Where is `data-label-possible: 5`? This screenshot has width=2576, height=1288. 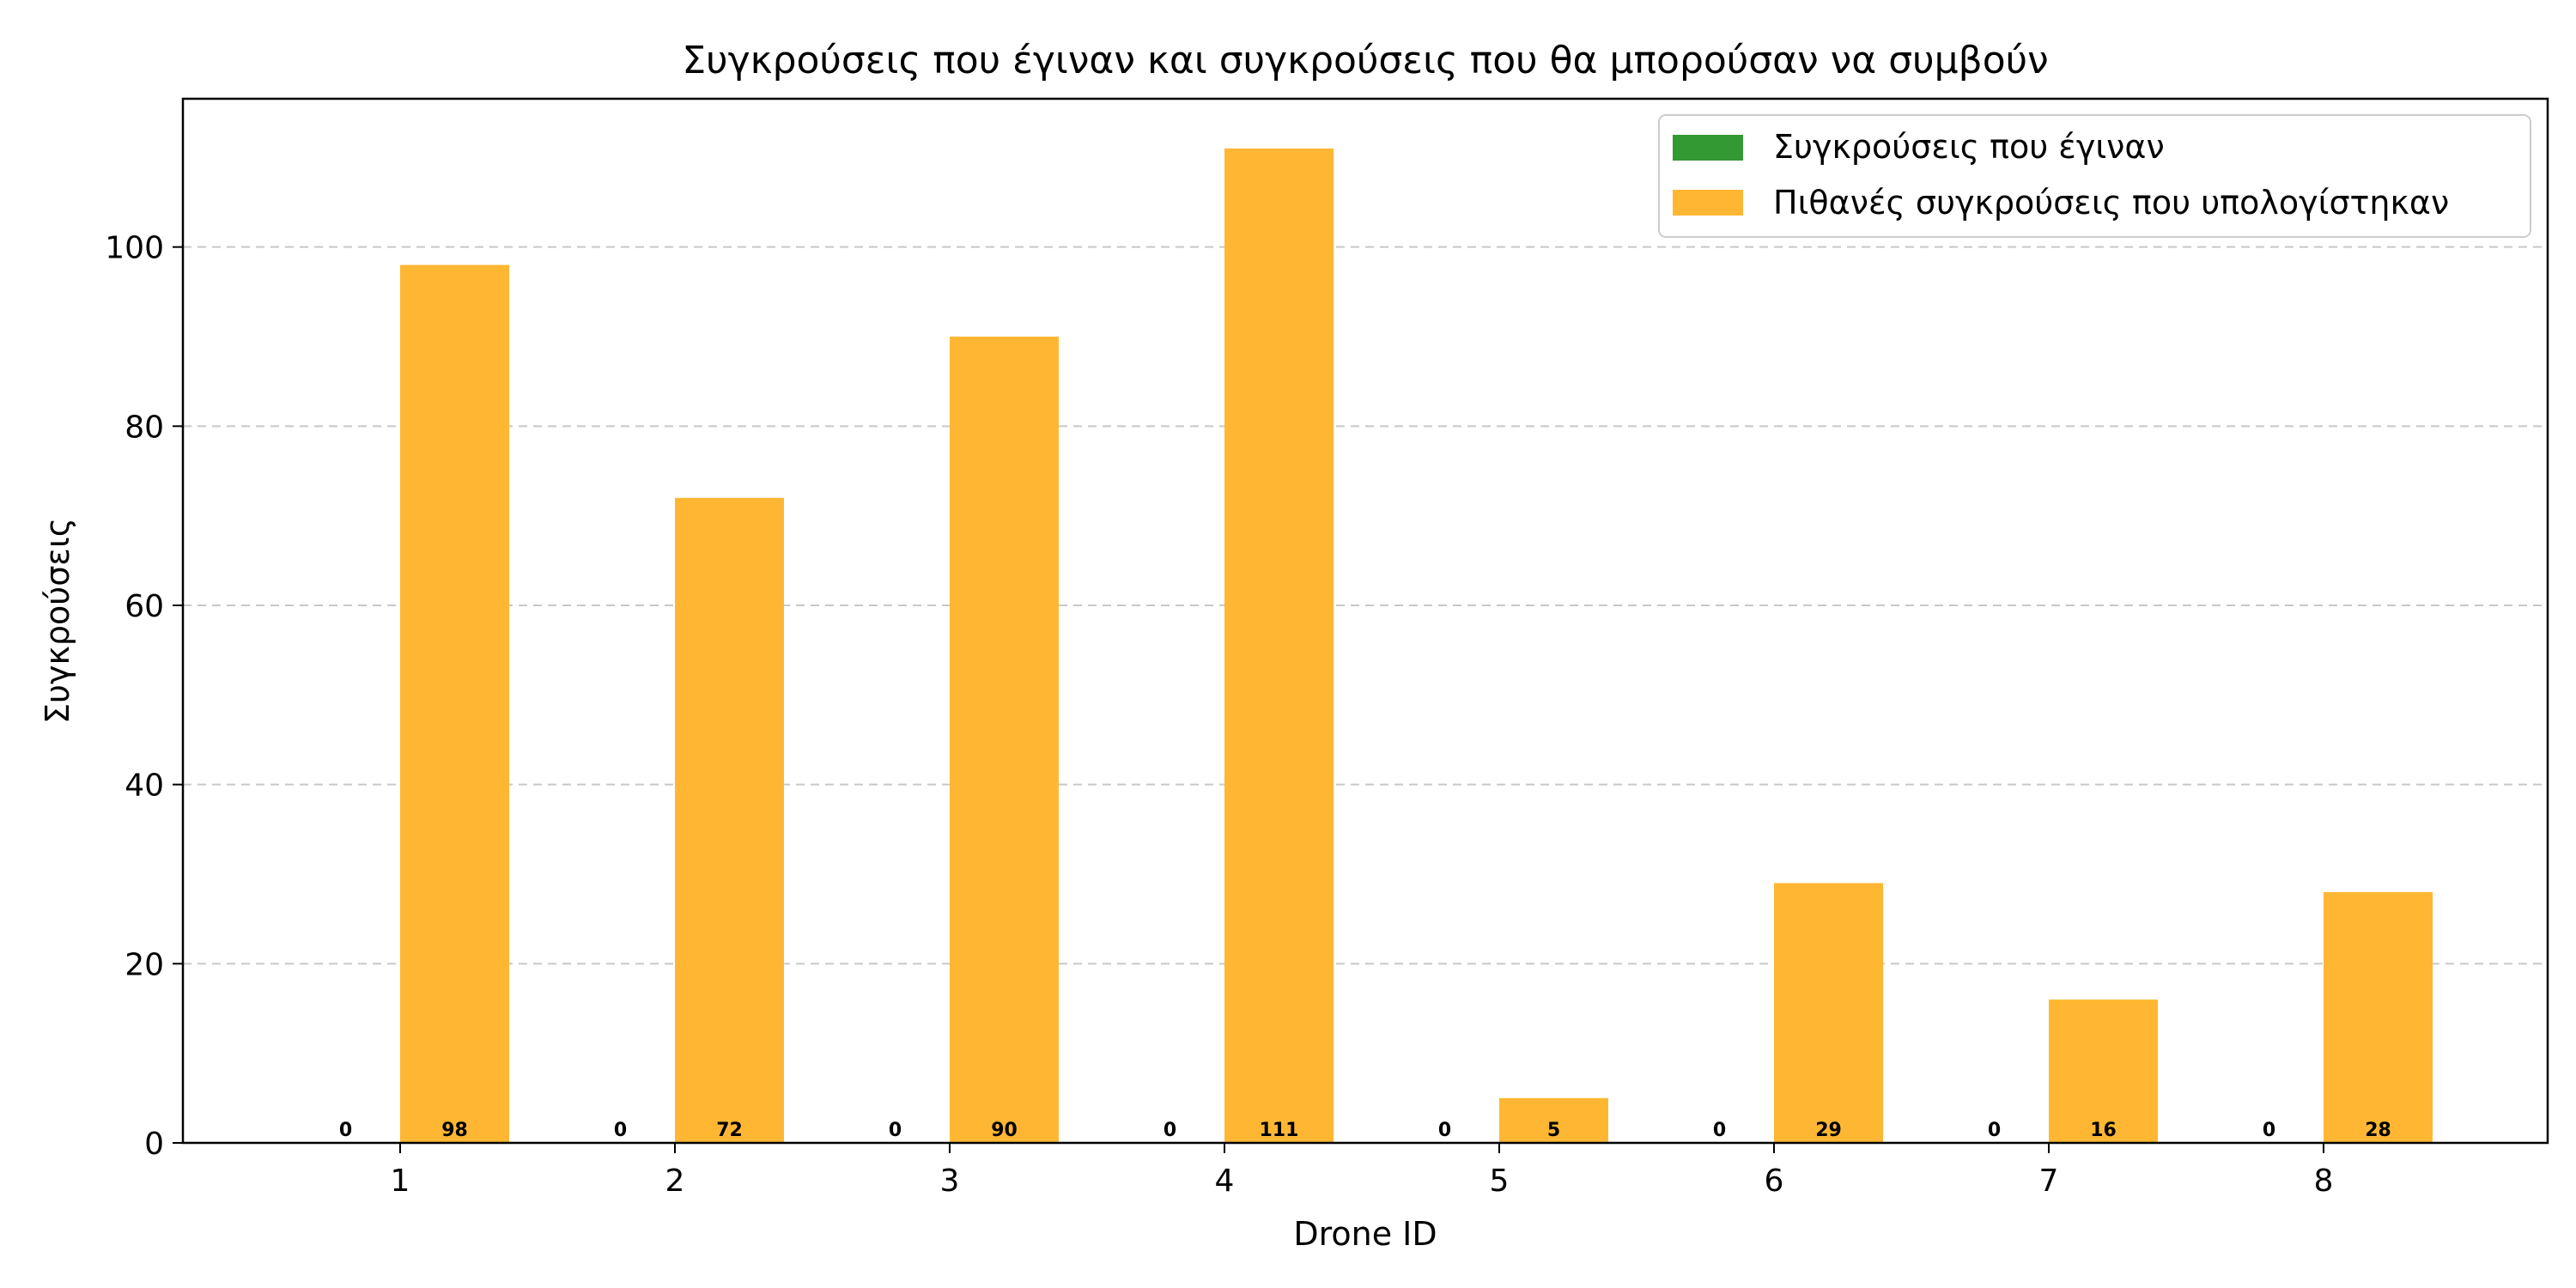 data-label-possible: 5 is located at coordinates (1554, 1130).